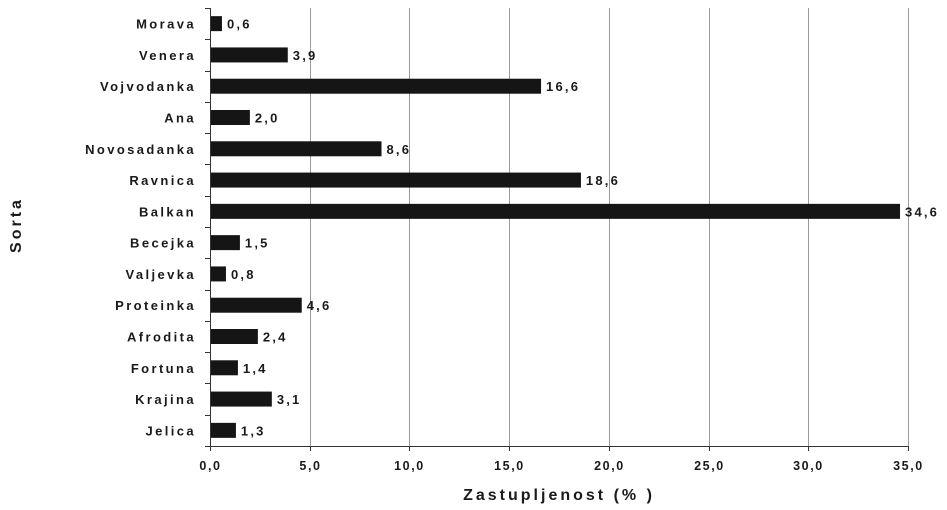  I want to click on data-label: 16,6, so click(563, 86).